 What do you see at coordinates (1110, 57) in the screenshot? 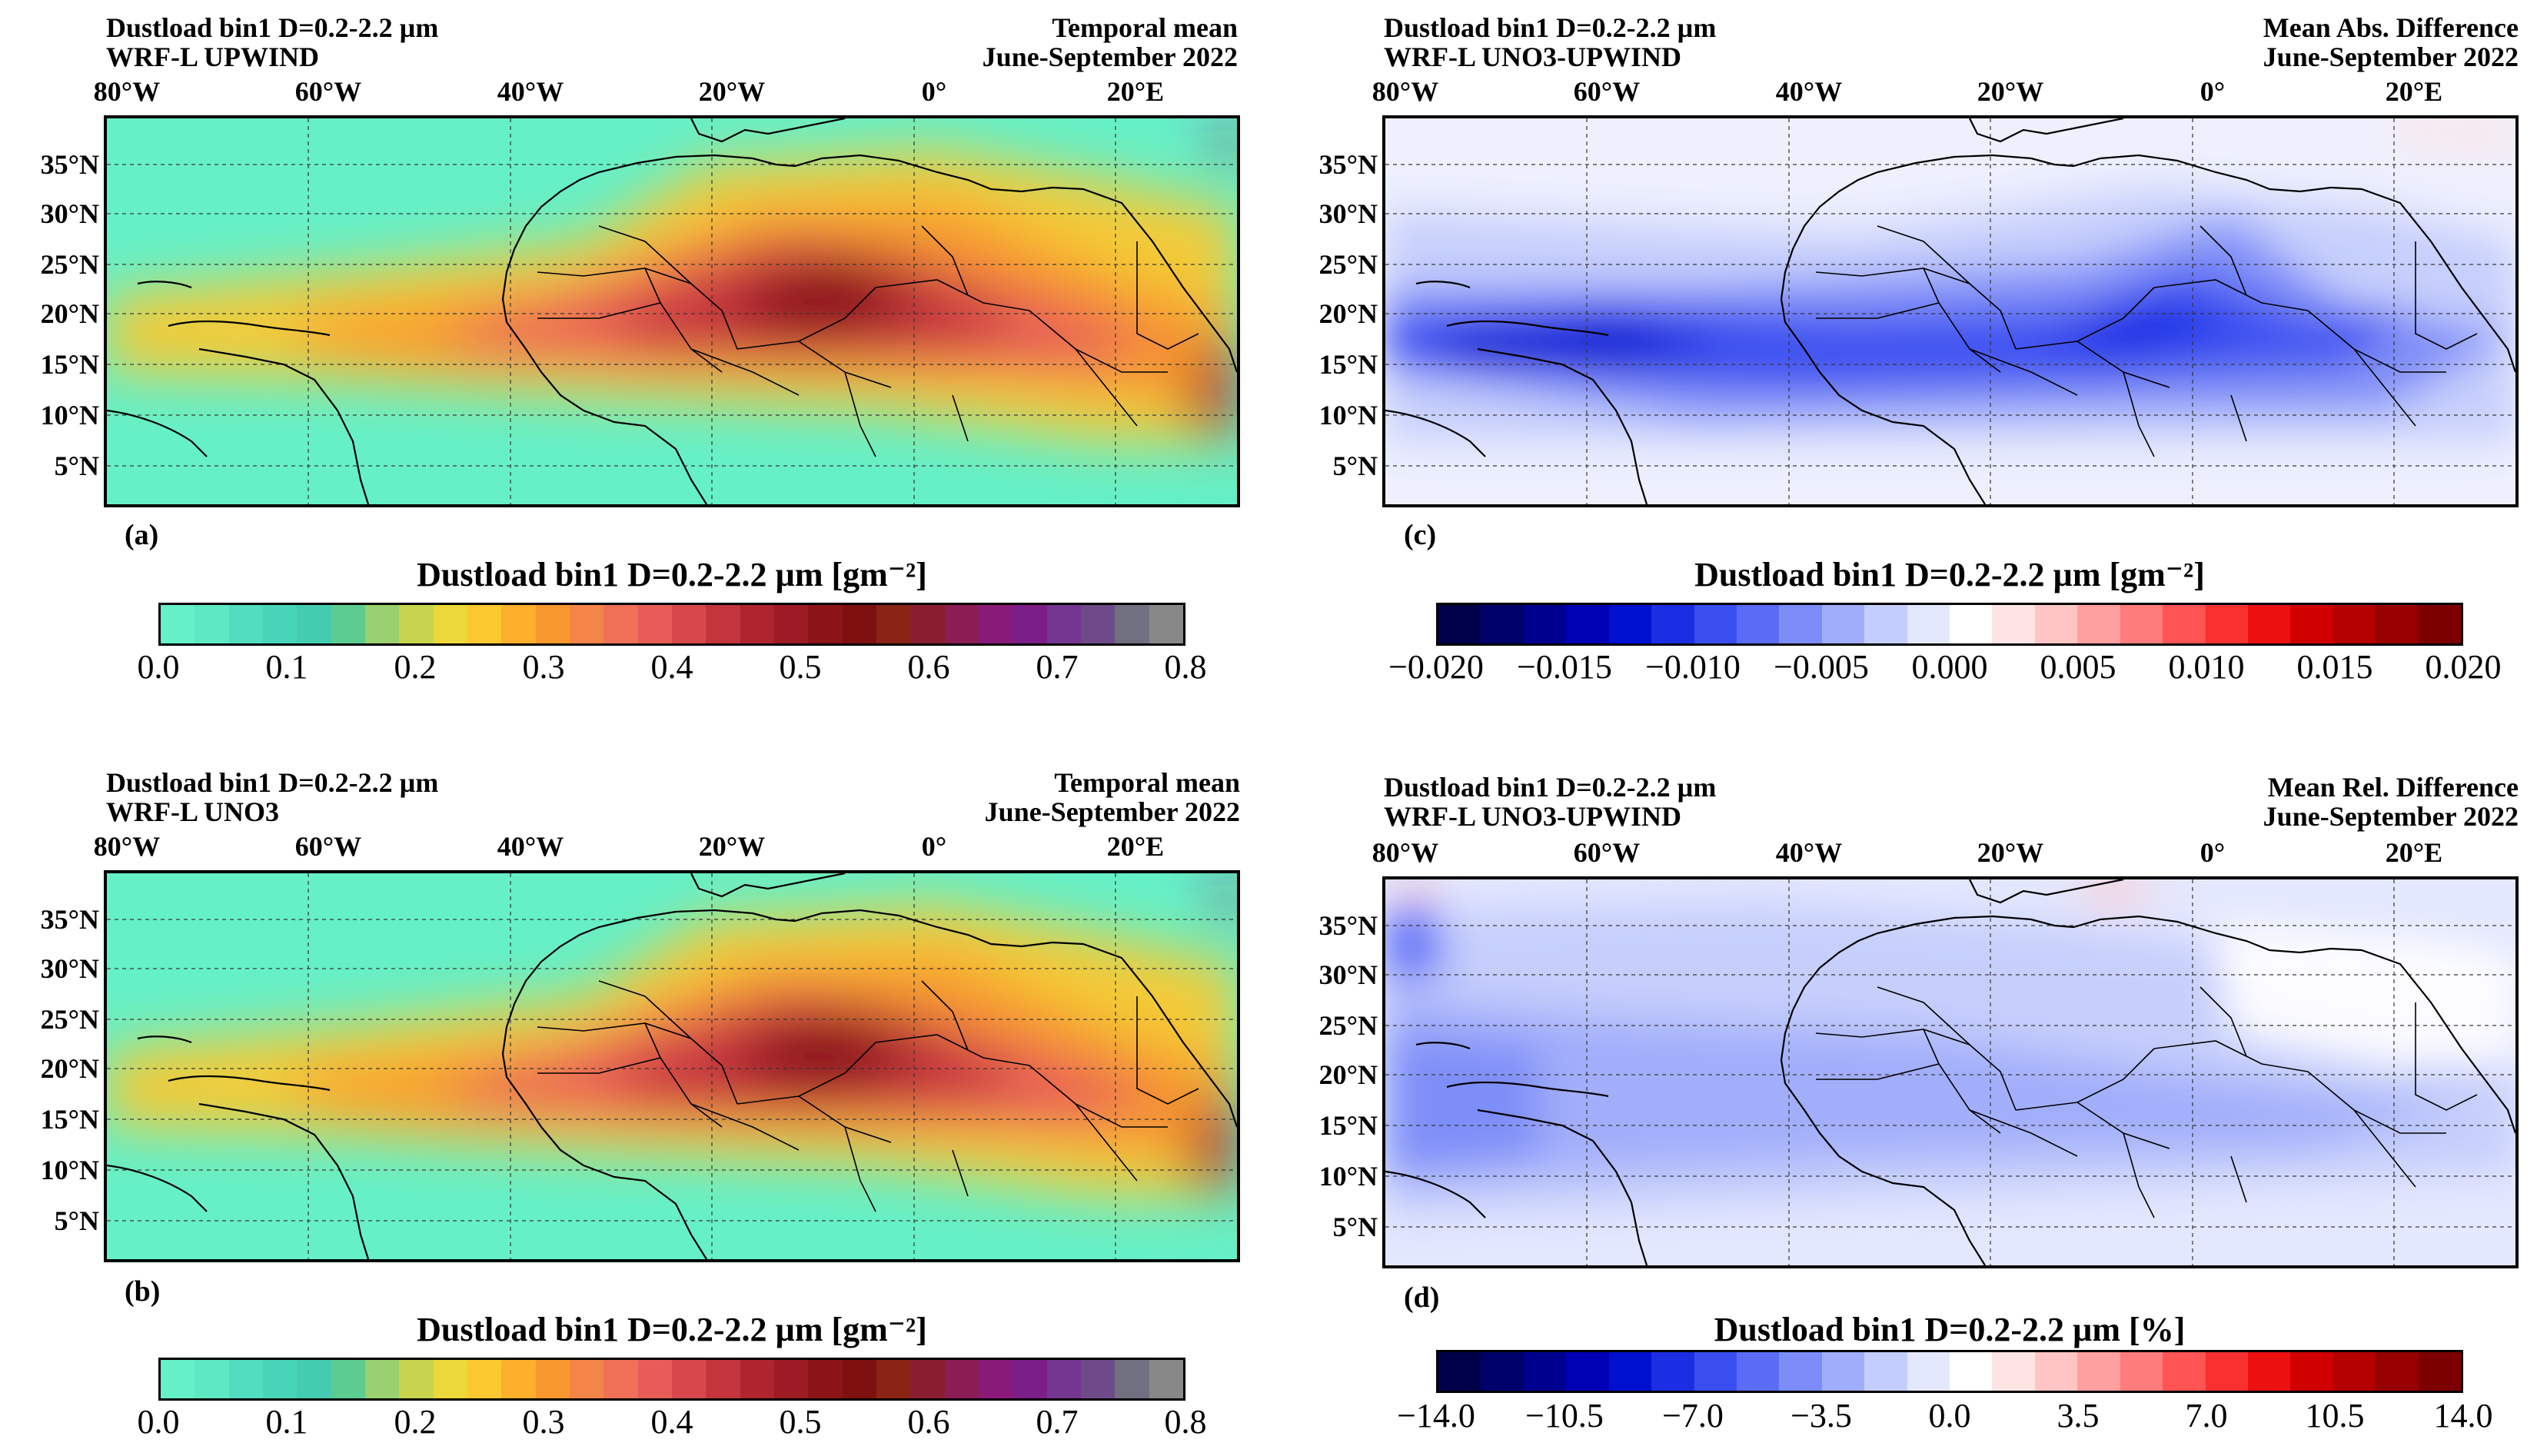
I see `panel-a-right-line2: June-September 2022` at bounding box center [1110, 57].